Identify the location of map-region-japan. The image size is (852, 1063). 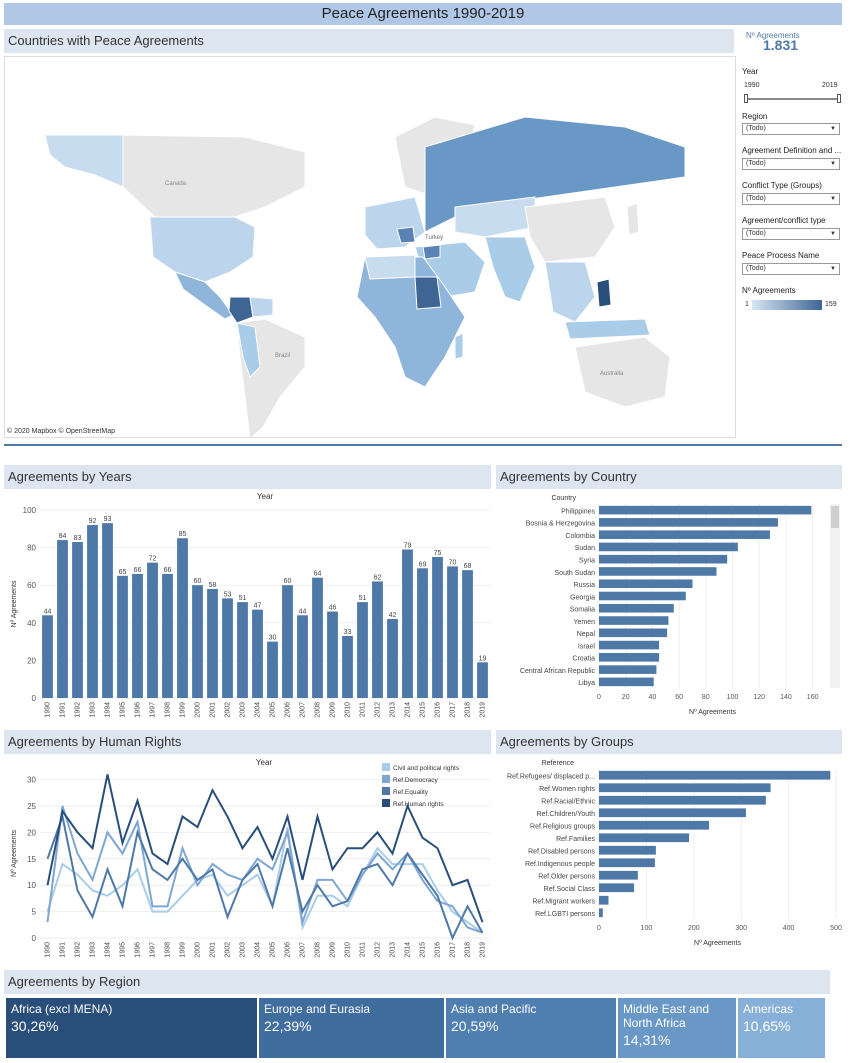
(633, 219).